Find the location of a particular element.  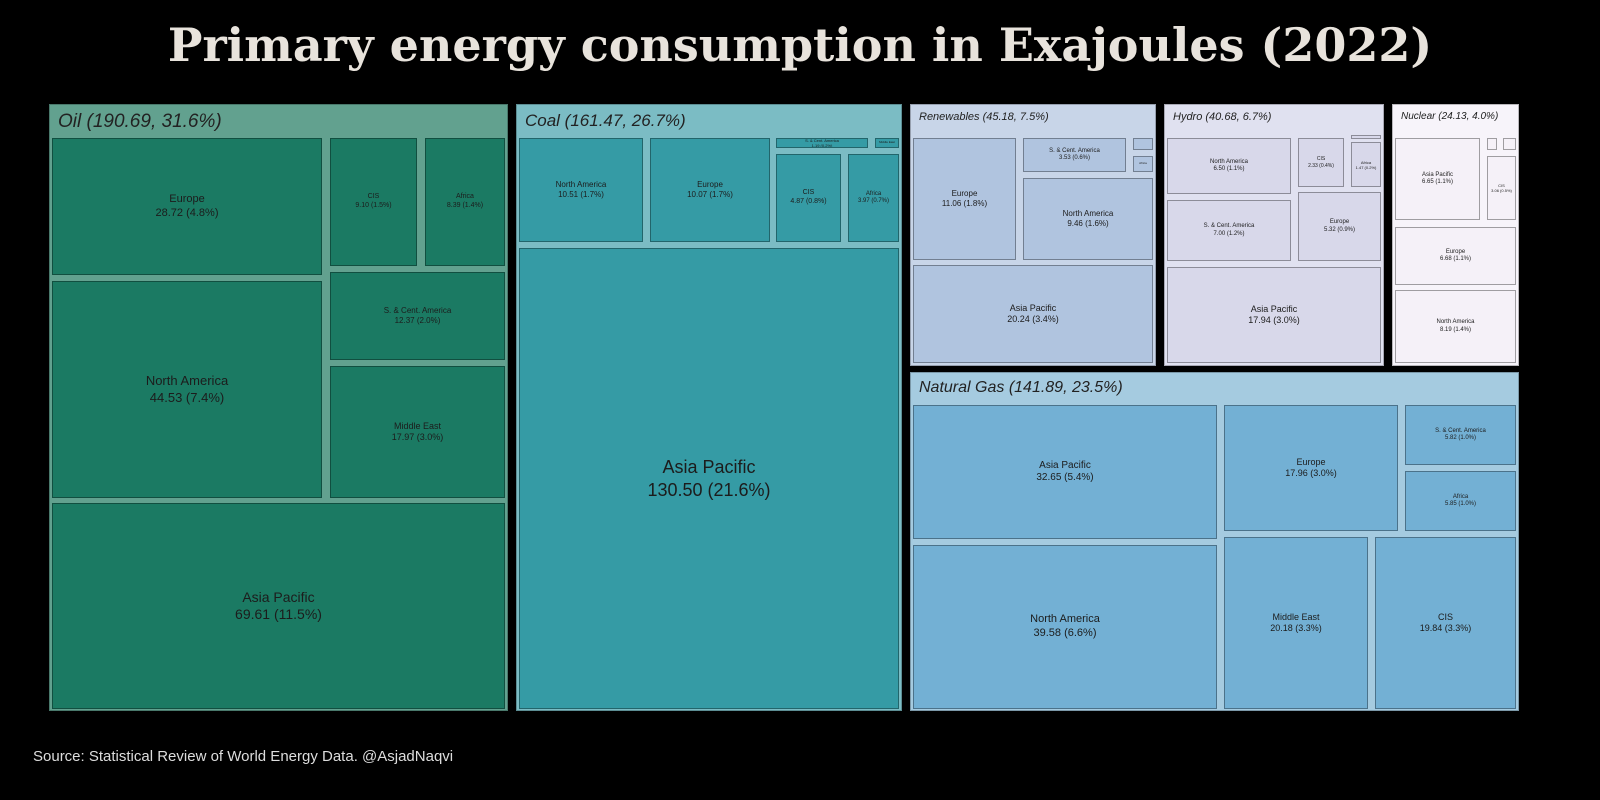

treemap-cell: S. & Cent. America 7.00 (1.2%) is located at coordinates (1229, 230).